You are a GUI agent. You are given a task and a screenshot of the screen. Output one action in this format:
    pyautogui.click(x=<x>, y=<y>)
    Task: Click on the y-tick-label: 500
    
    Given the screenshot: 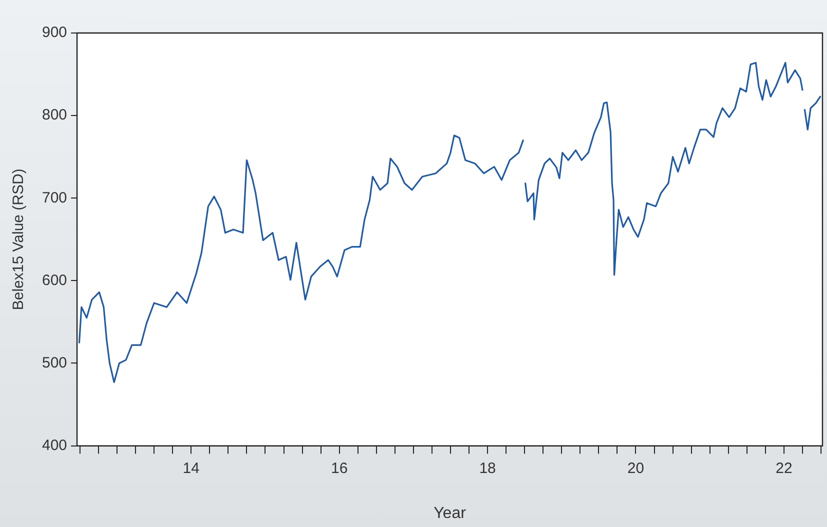 What is the action you would take?
    pyautogui.click(x=55, y=363)
    